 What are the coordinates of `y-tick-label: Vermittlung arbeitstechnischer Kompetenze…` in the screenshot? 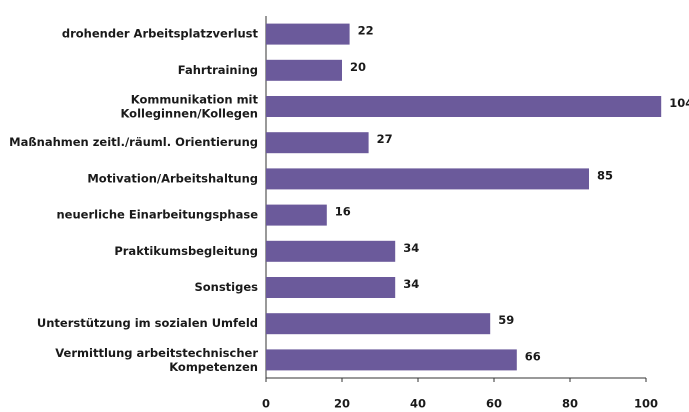 It's located at (156, 359).